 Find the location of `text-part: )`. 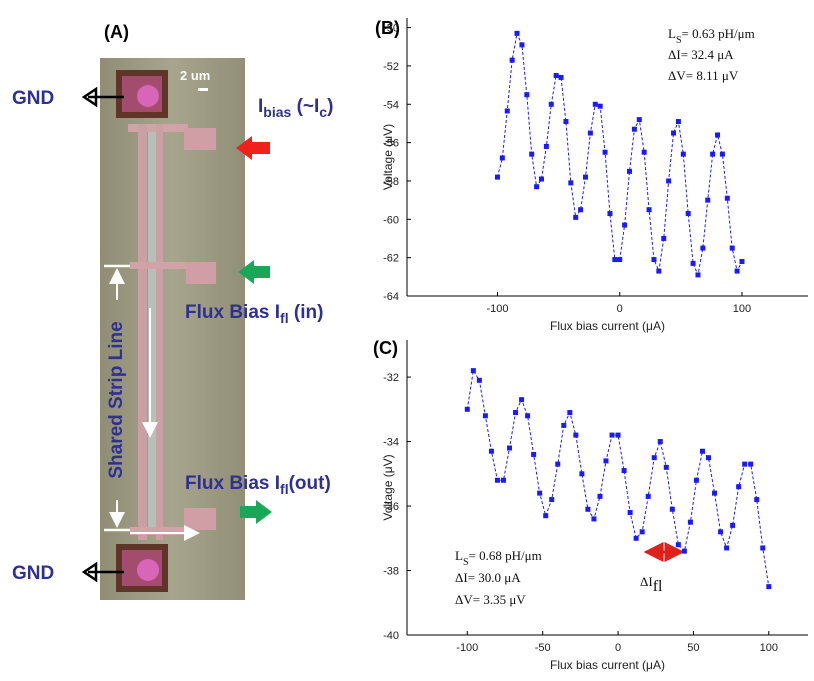

text-part: ) is located at coordinates (330, 106).